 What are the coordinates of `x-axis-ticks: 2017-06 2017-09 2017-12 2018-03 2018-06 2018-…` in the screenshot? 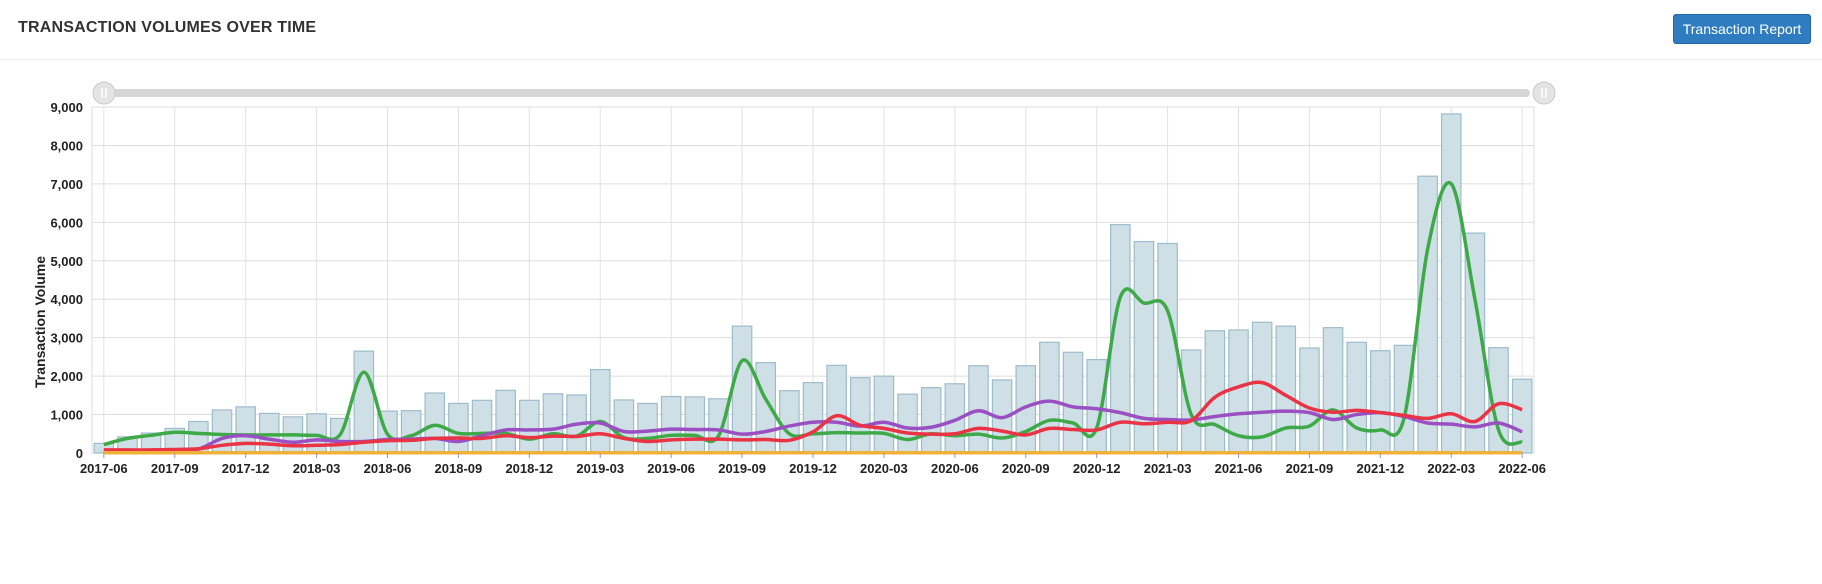 It's located at (813, 464).